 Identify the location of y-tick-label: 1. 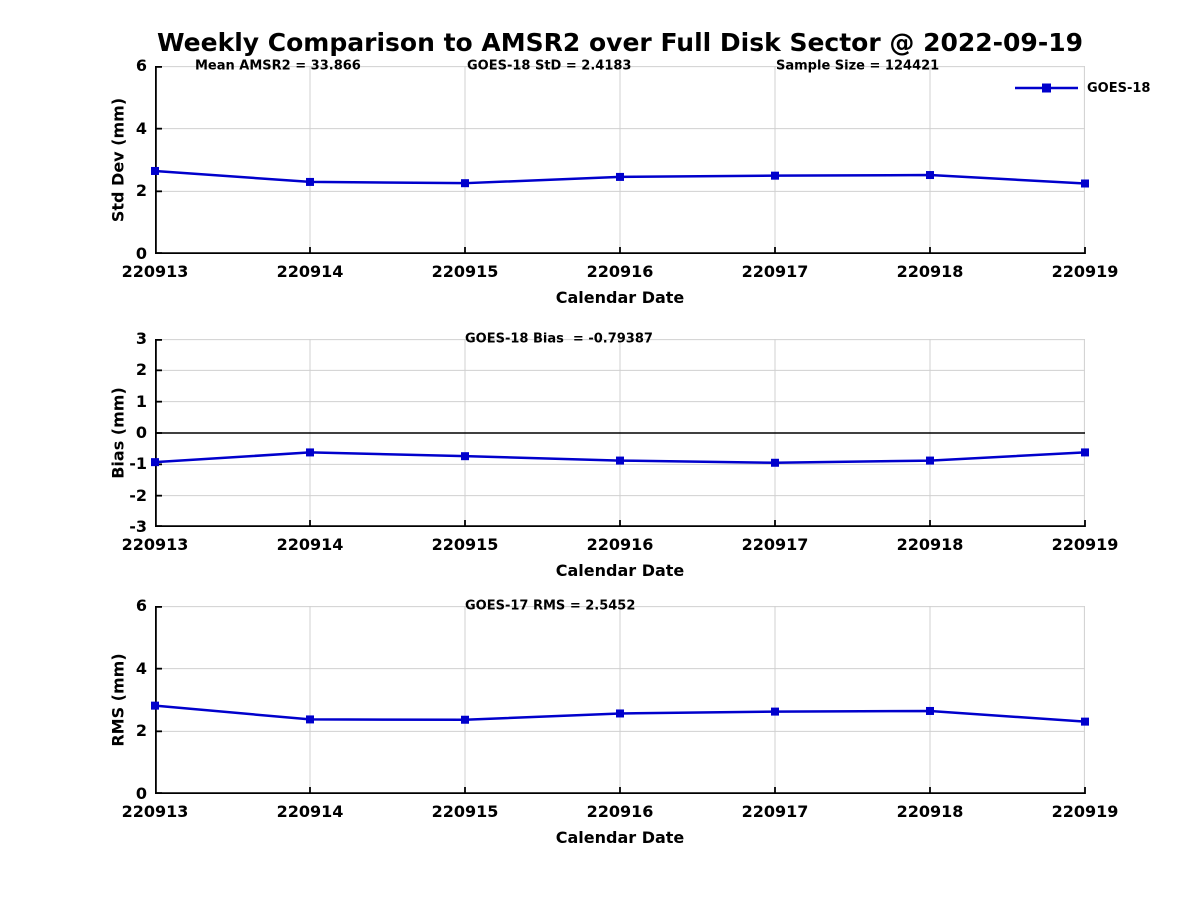
(141, 401).